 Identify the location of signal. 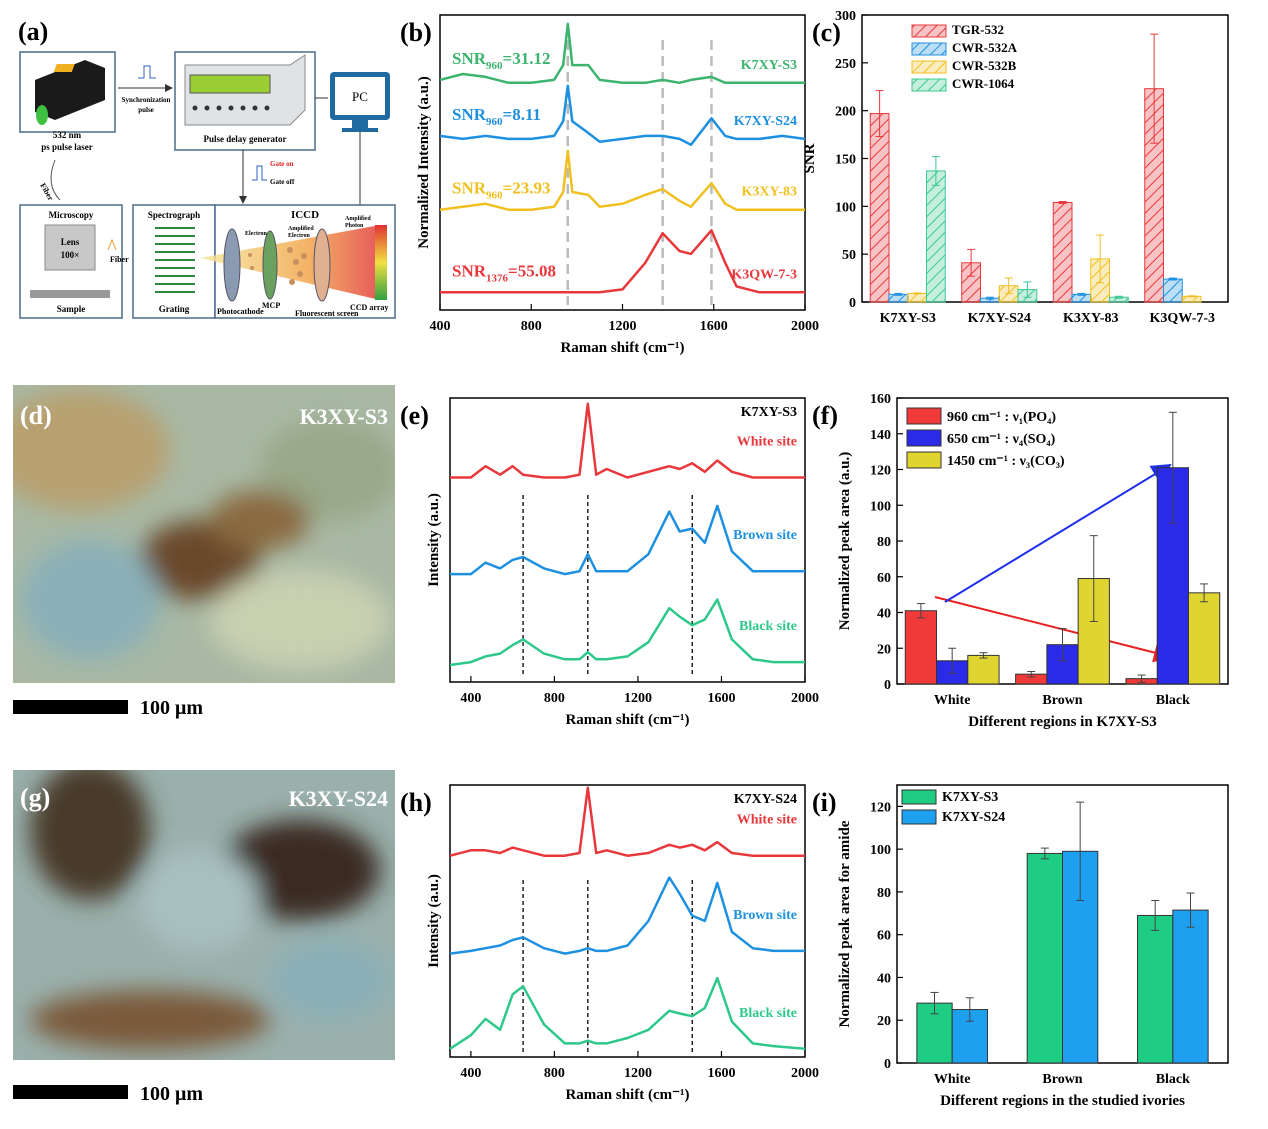
(112, 244).